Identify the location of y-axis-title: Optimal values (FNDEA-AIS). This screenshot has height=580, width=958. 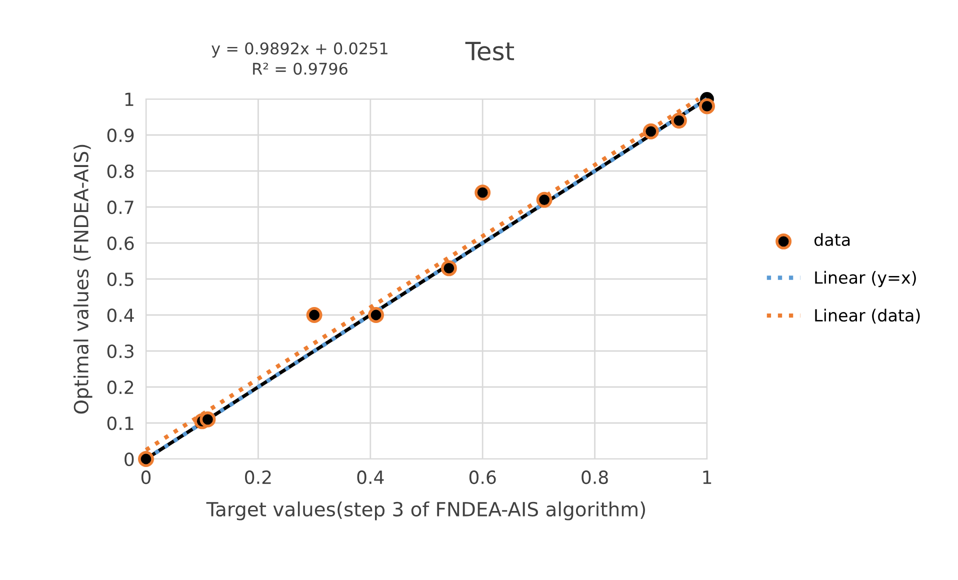
(82, 279).